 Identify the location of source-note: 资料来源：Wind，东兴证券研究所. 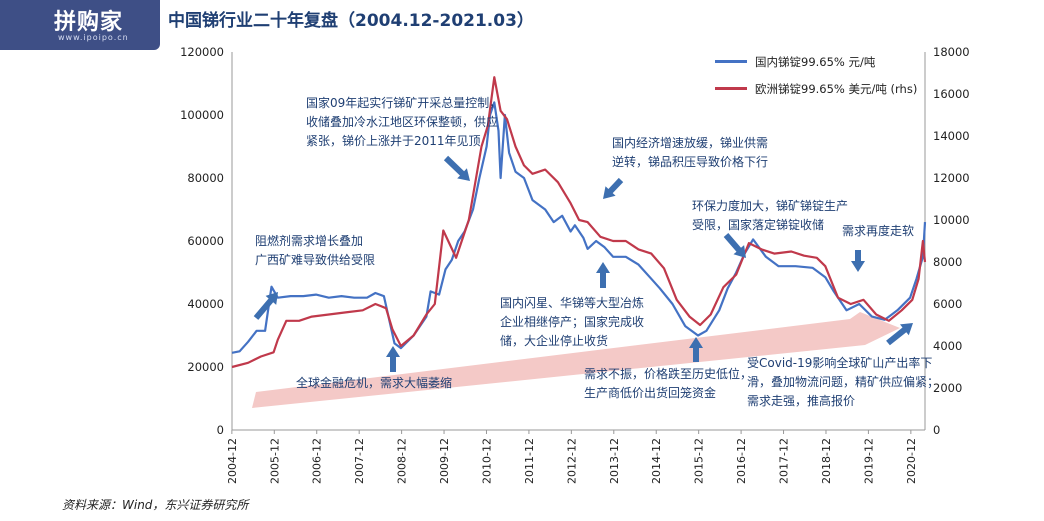
(155, 505).